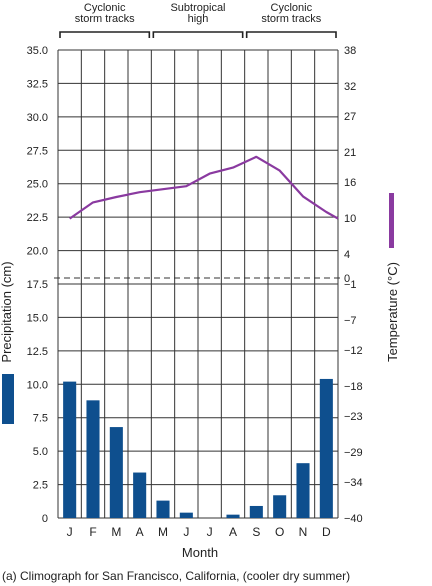 The width and height of the screenshot is (432, 586). Describe the element at coordinates (37, 218) in the screenshot. I see `left-tick-label: 22.5` at that location.